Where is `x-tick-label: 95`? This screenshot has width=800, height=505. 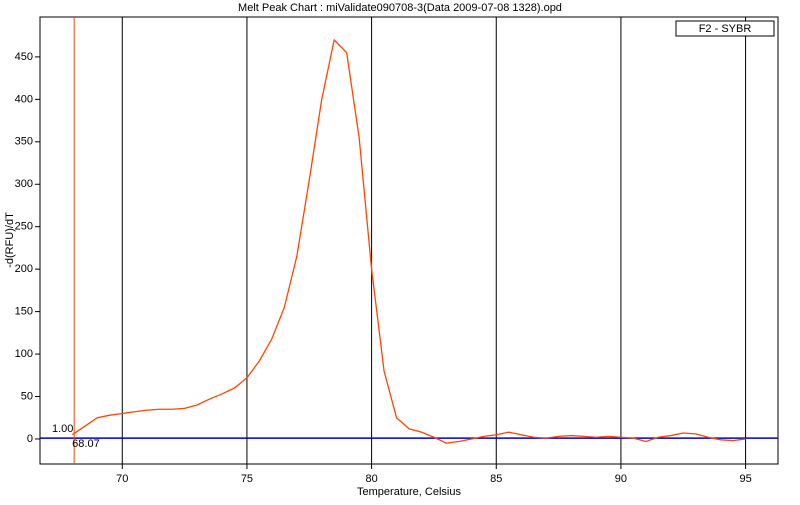
x-tick-label: 95 is located at coordinates (745, 479).